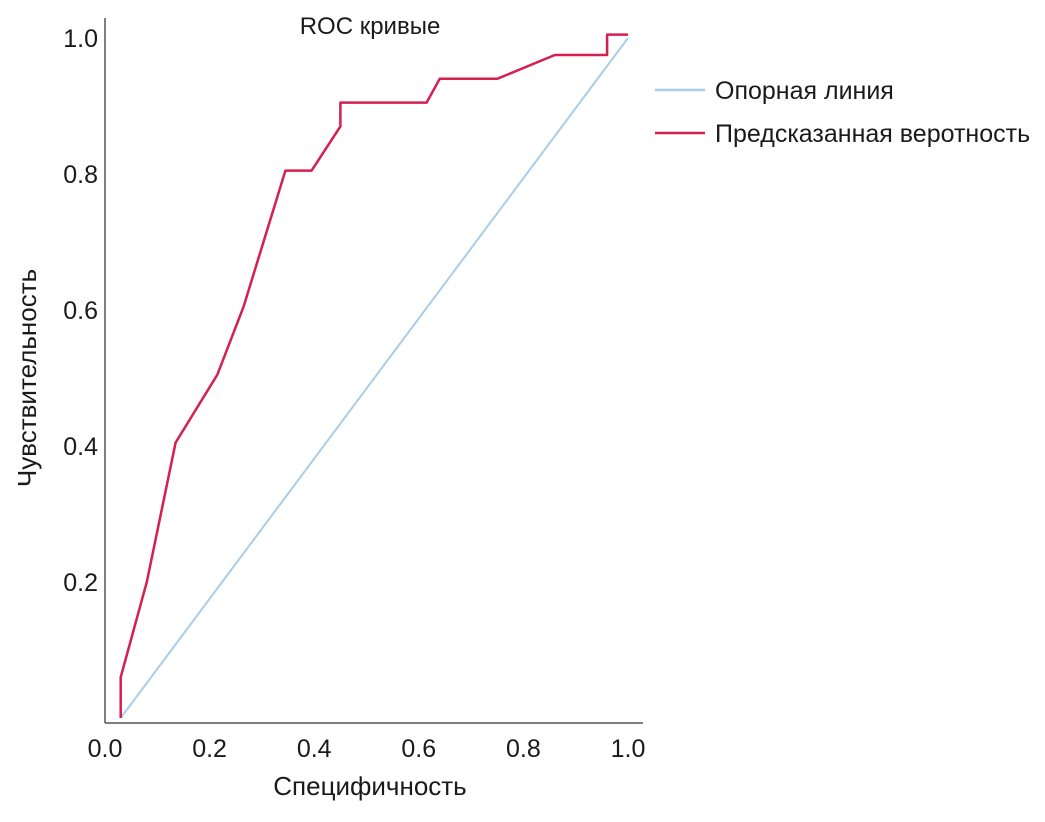 The width and height of the screenshot is (1045, 822). What do you see at coordinates (80, 39) in the screenshot?
I see `y-tick-label: 1.0` at bounding box center [80, 39].